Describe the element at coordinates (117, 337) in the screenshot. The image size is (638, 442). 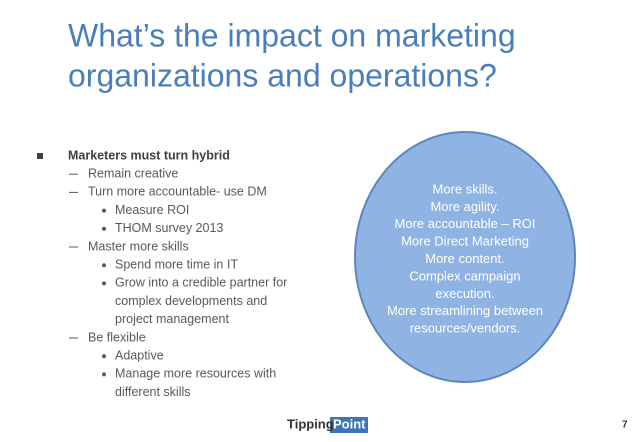
I see `bullet-text: Be flexible` at that location.